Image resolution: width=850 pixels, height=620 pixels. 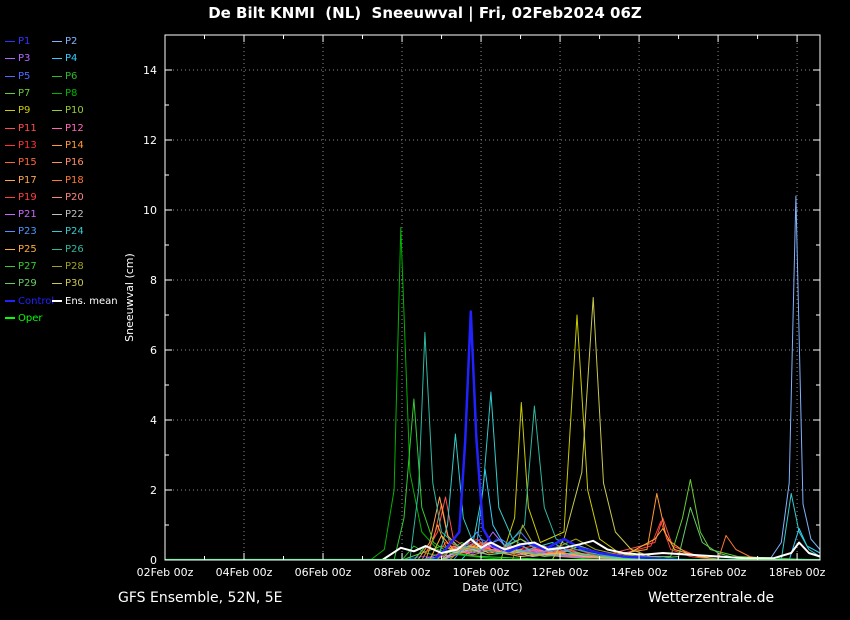 What do you see at coordinates (150, 210) in the screenshot?
I see `svg-text: 10` at bounding box center [150, 210].